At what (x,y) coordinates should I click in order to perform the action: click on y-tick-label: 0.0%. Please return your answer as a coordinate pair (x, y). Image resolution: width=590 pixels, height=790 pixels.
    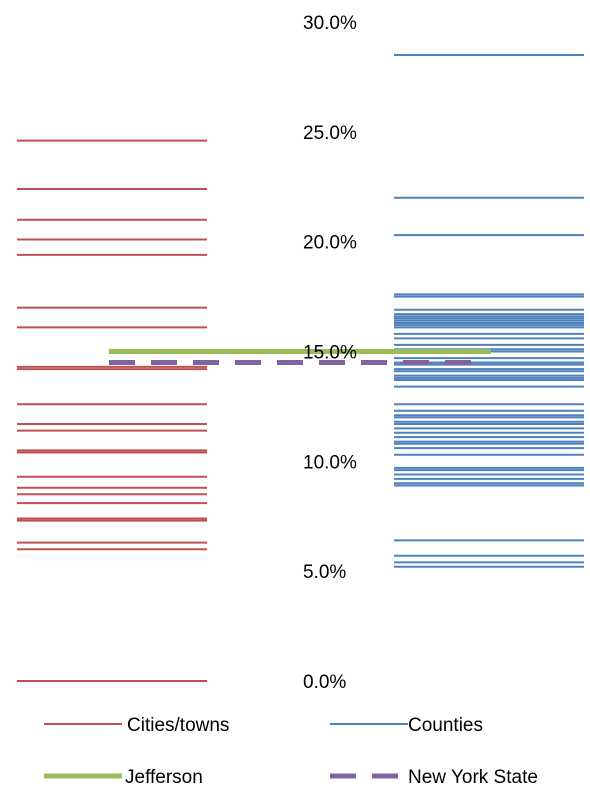
    Looking at the image, I should click on (324, 682).